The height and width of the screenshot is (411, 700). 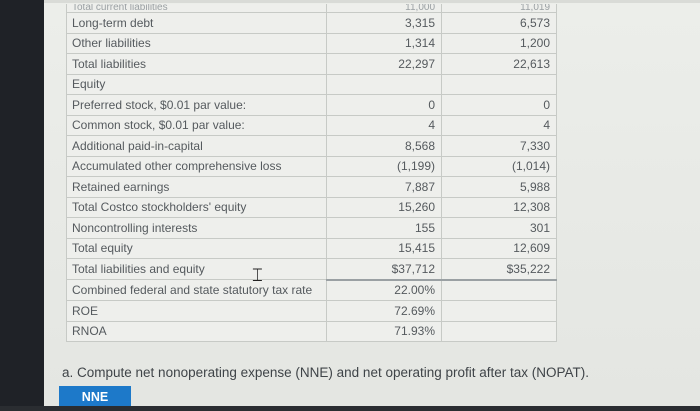 What do you see at coordinates (384, 23) in the screenshot?
I see `row-value-col1: 3,315` at bounding box center [384, 23].